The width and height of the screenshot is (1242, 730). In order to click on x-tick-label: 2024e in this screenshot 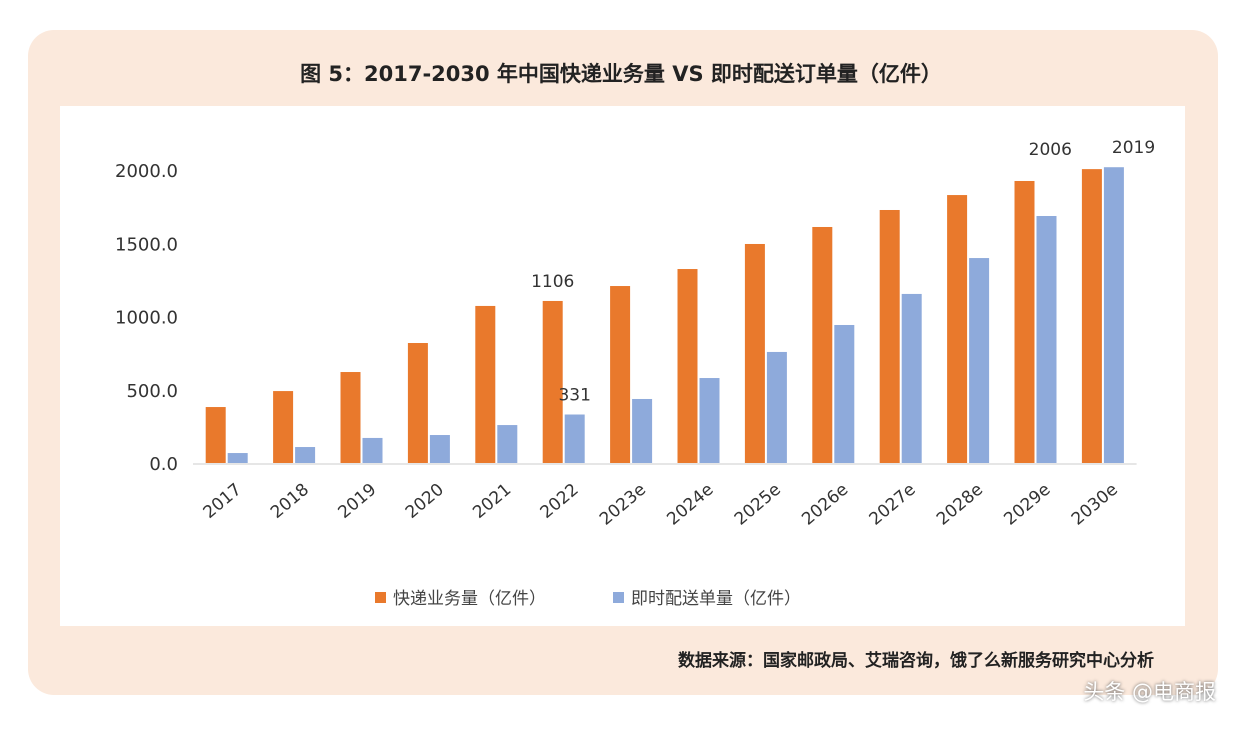, I will do `click(690, 505)`.